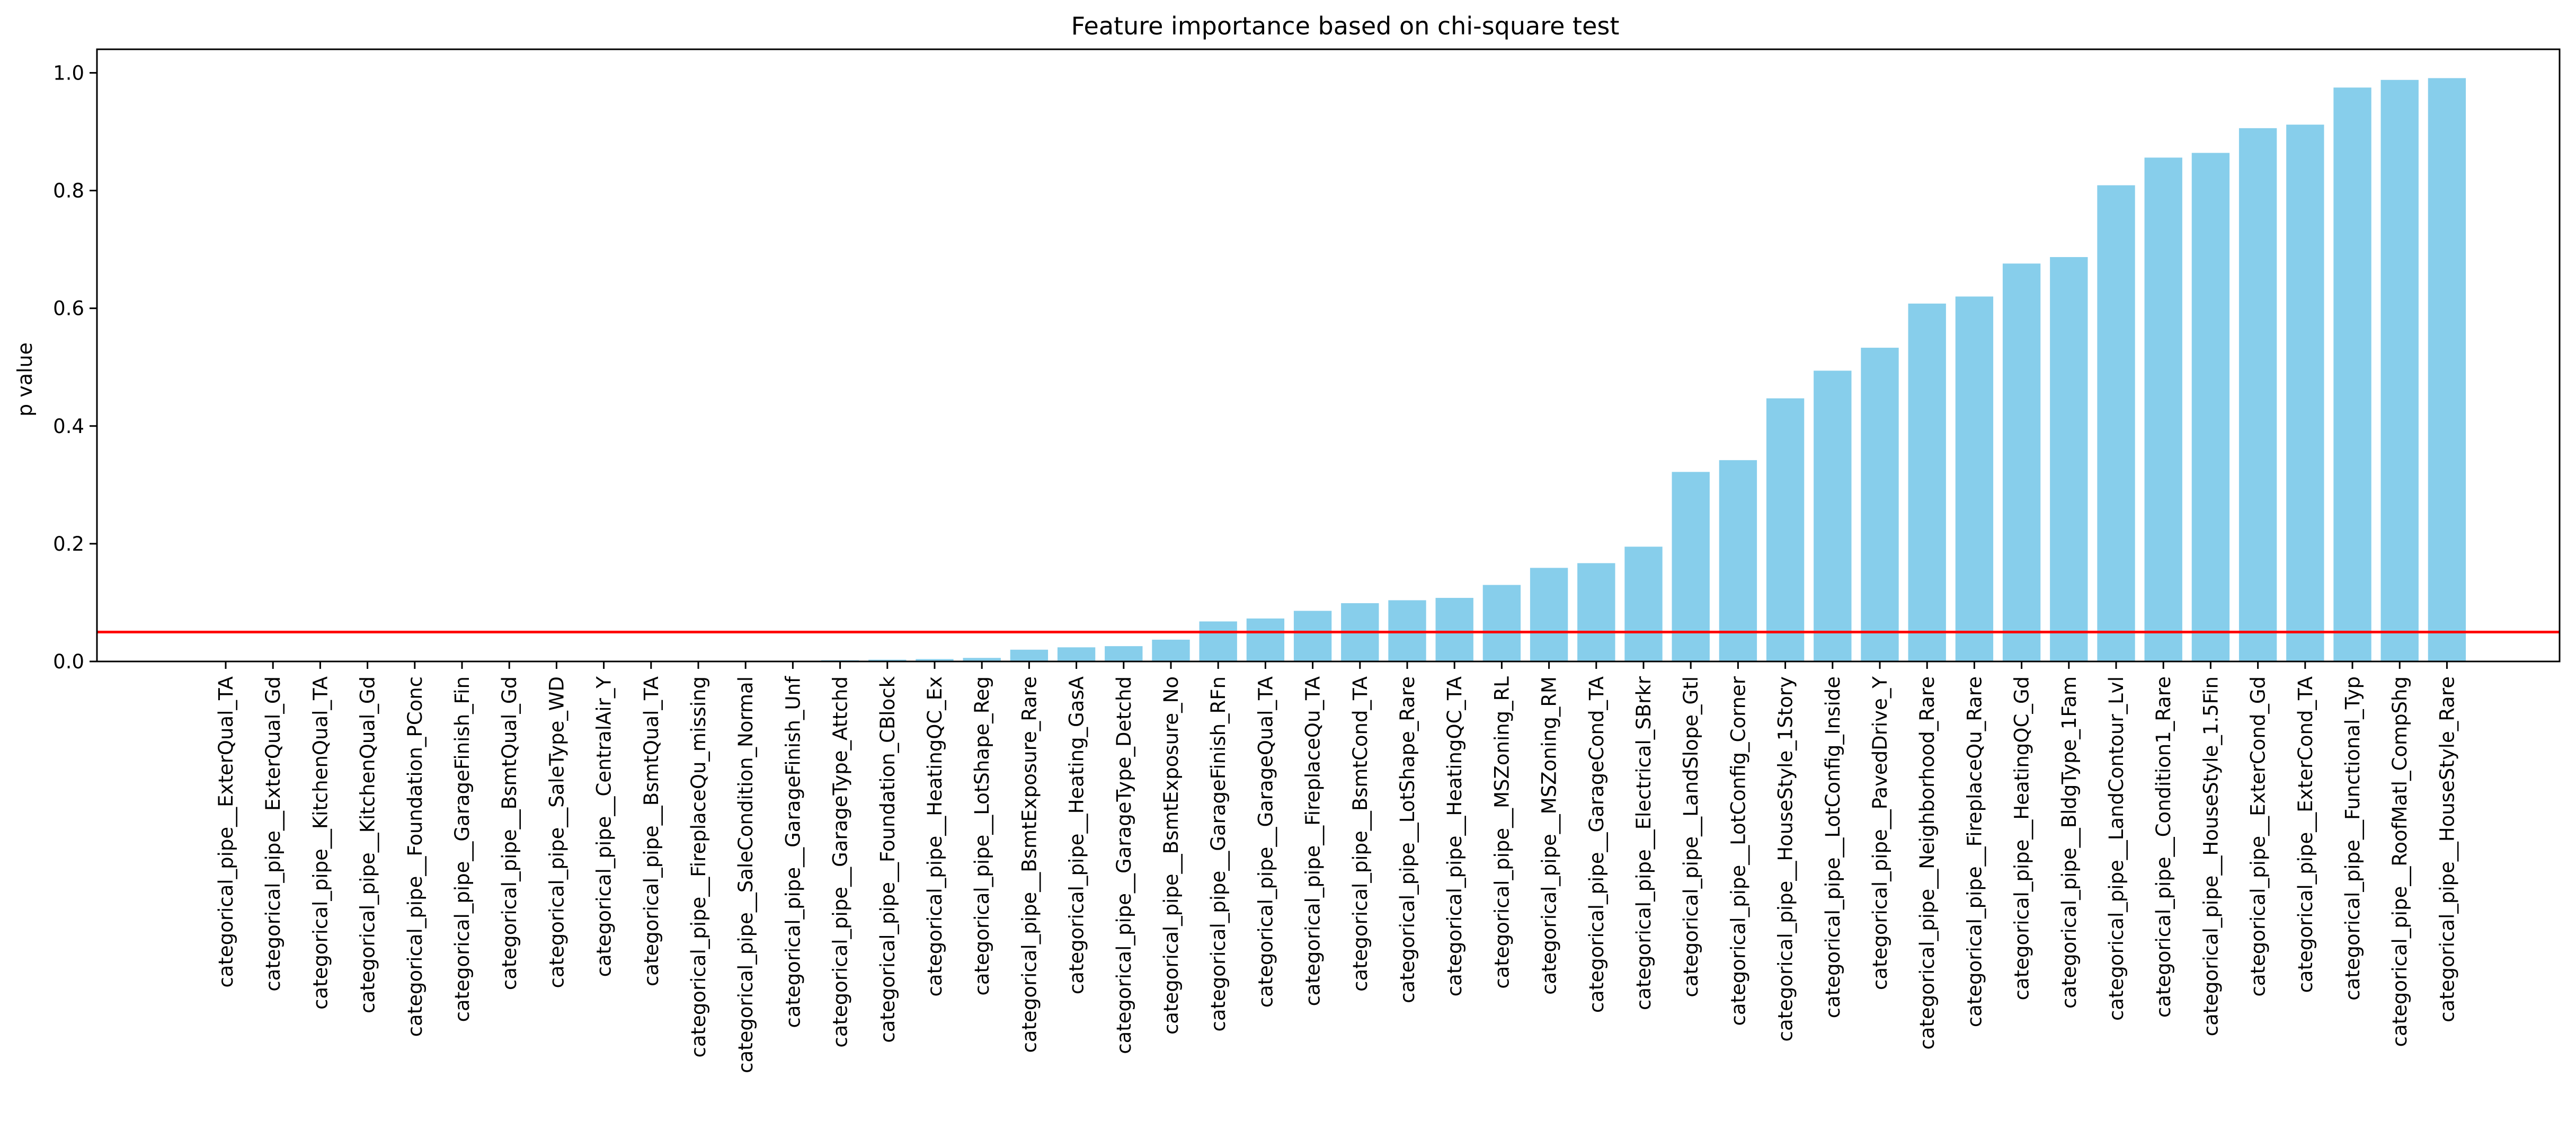 The height and width of the screenshot is (1139, 2576). Describe the element at coordinates (1501, 832) in the screenshot. I see `x-tick-label: categorical_pipe__MSZoning_RL` at that location.